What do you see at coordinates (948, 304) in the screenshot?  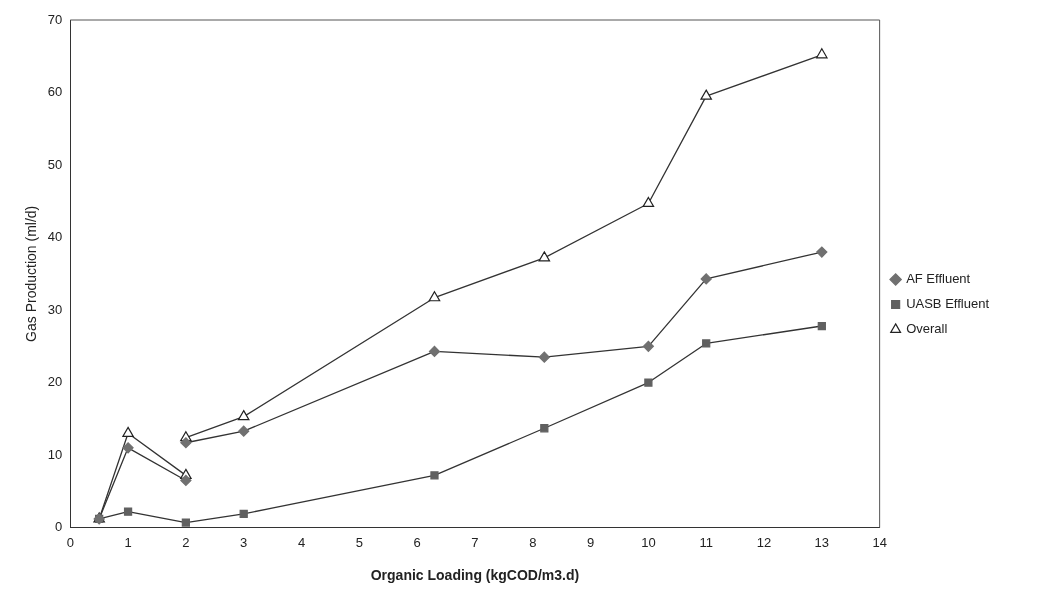 I see `legend-label: UASB Effluent` at bounding box center [948, 304].